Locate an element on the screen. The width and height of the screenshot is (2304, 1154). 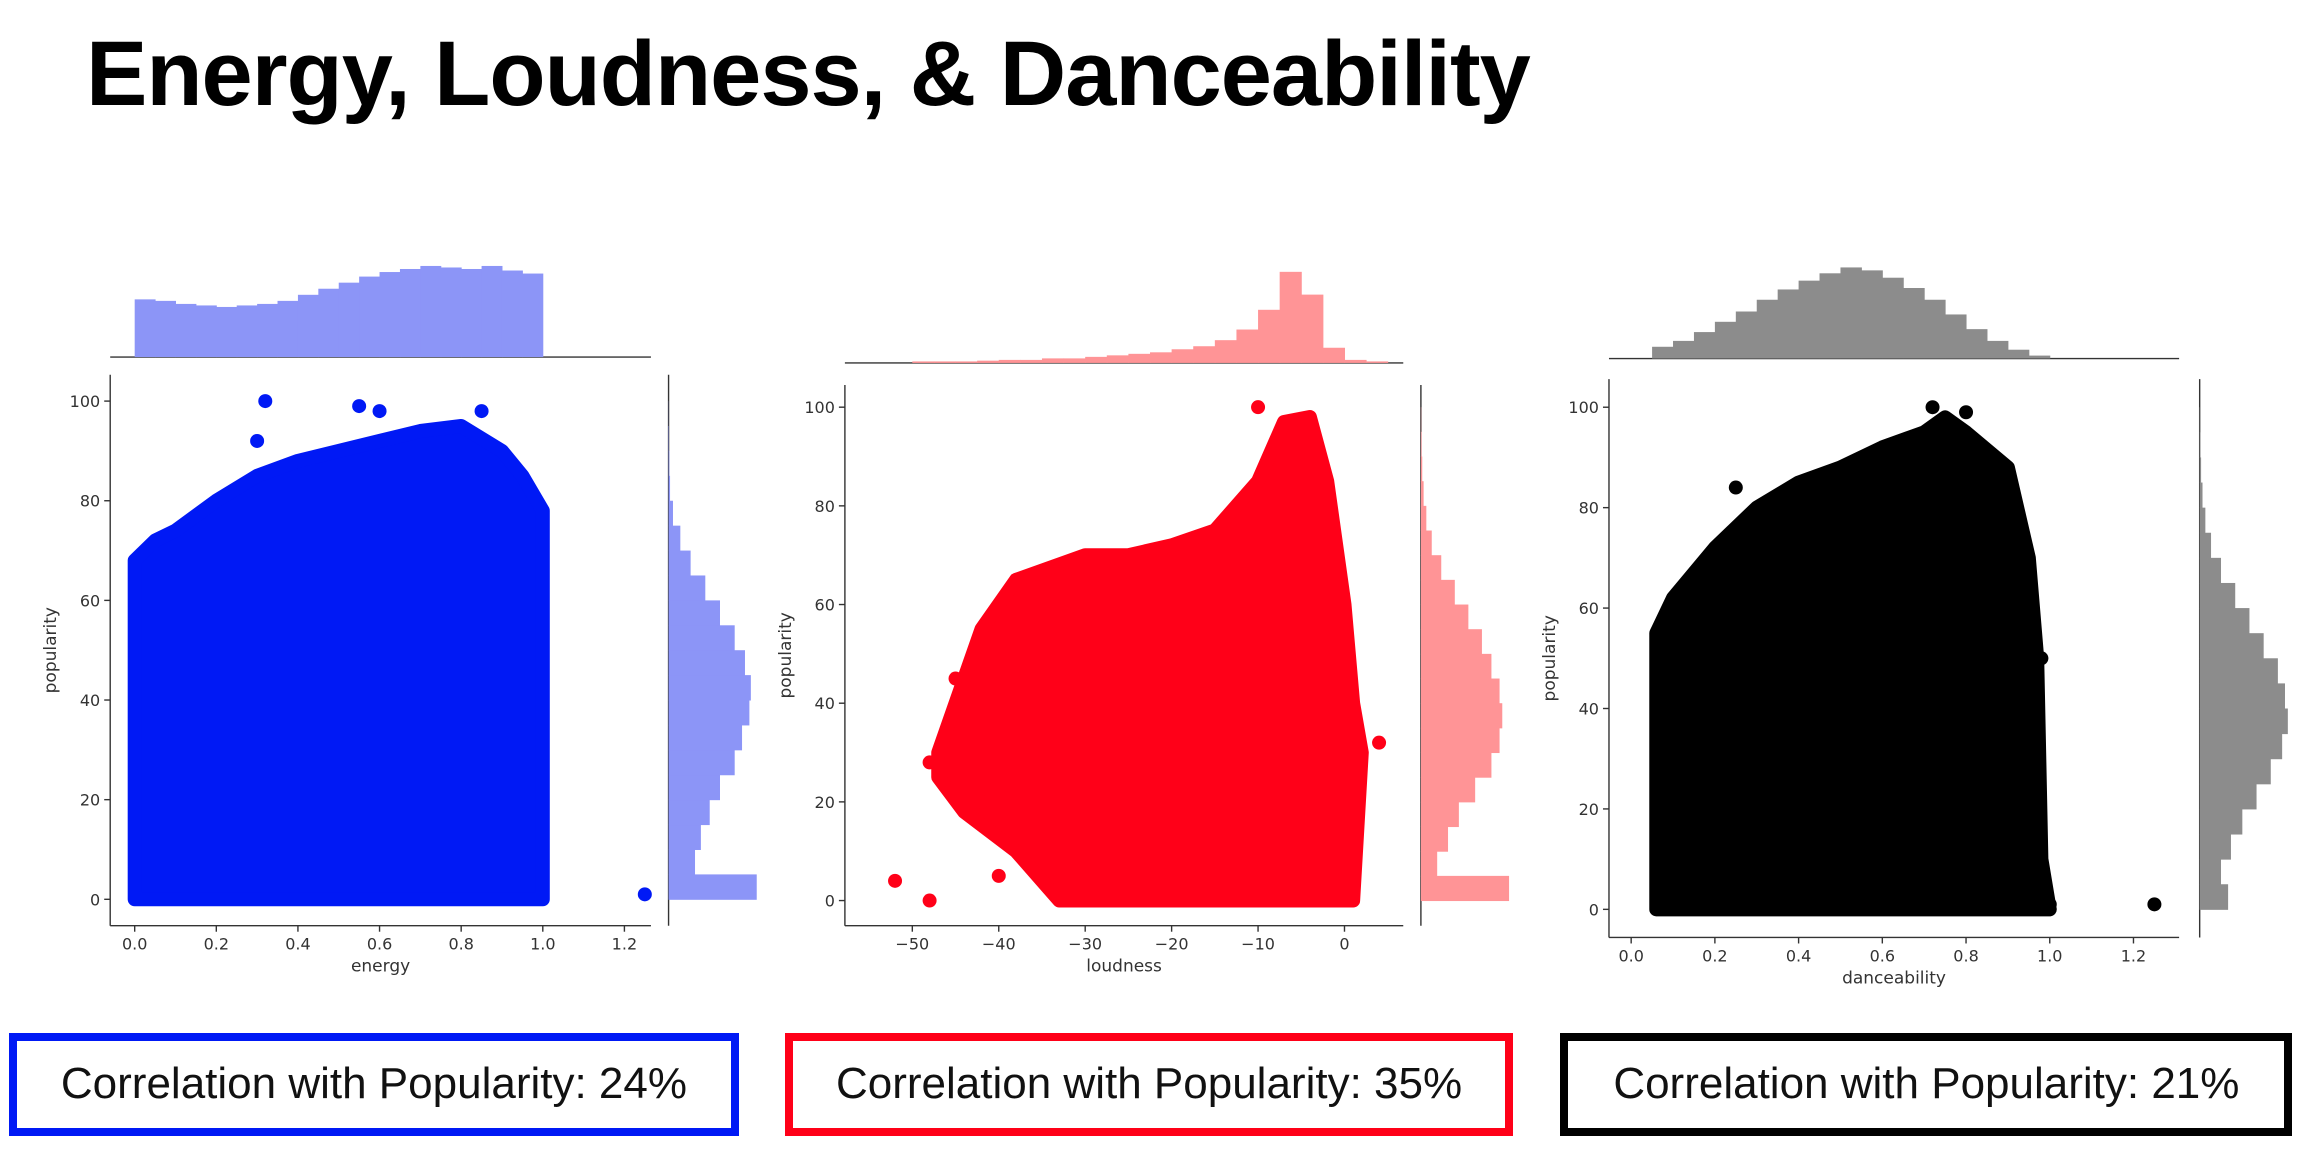
x-axis-label: energy is located at coordinates (380, 967).